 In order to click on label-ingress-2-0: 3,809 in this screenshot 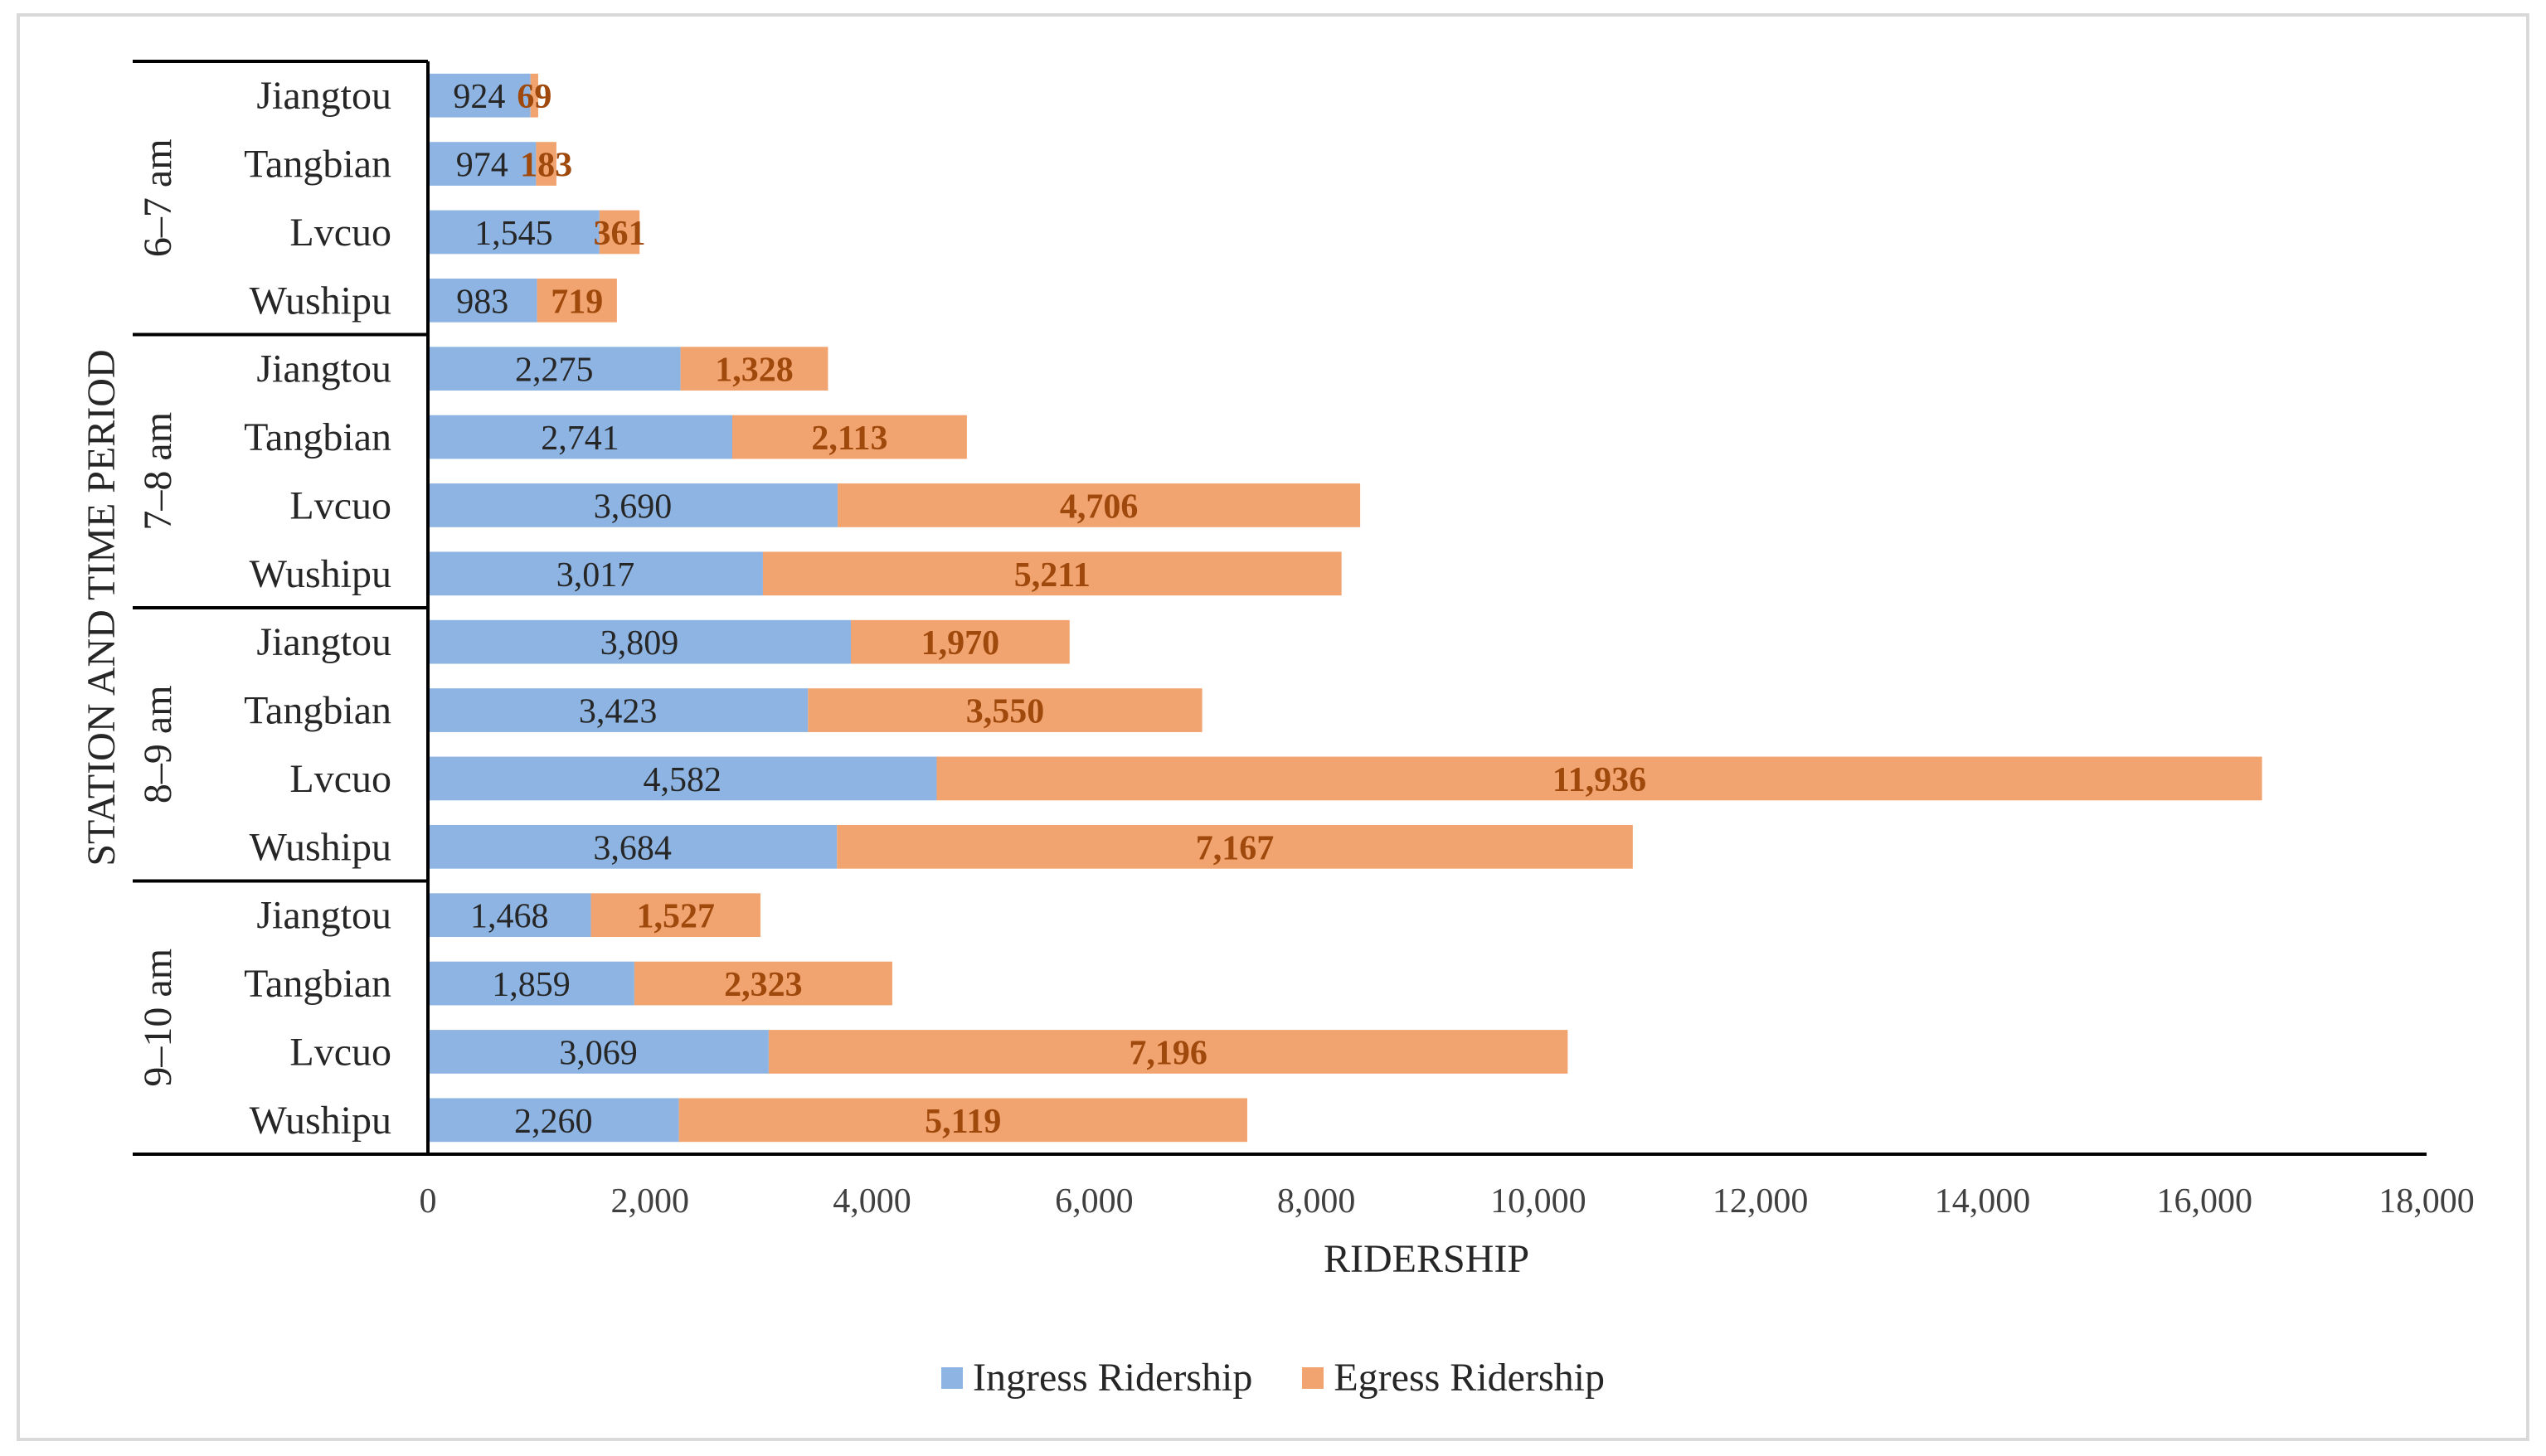, I will do `click(639, 643)`.